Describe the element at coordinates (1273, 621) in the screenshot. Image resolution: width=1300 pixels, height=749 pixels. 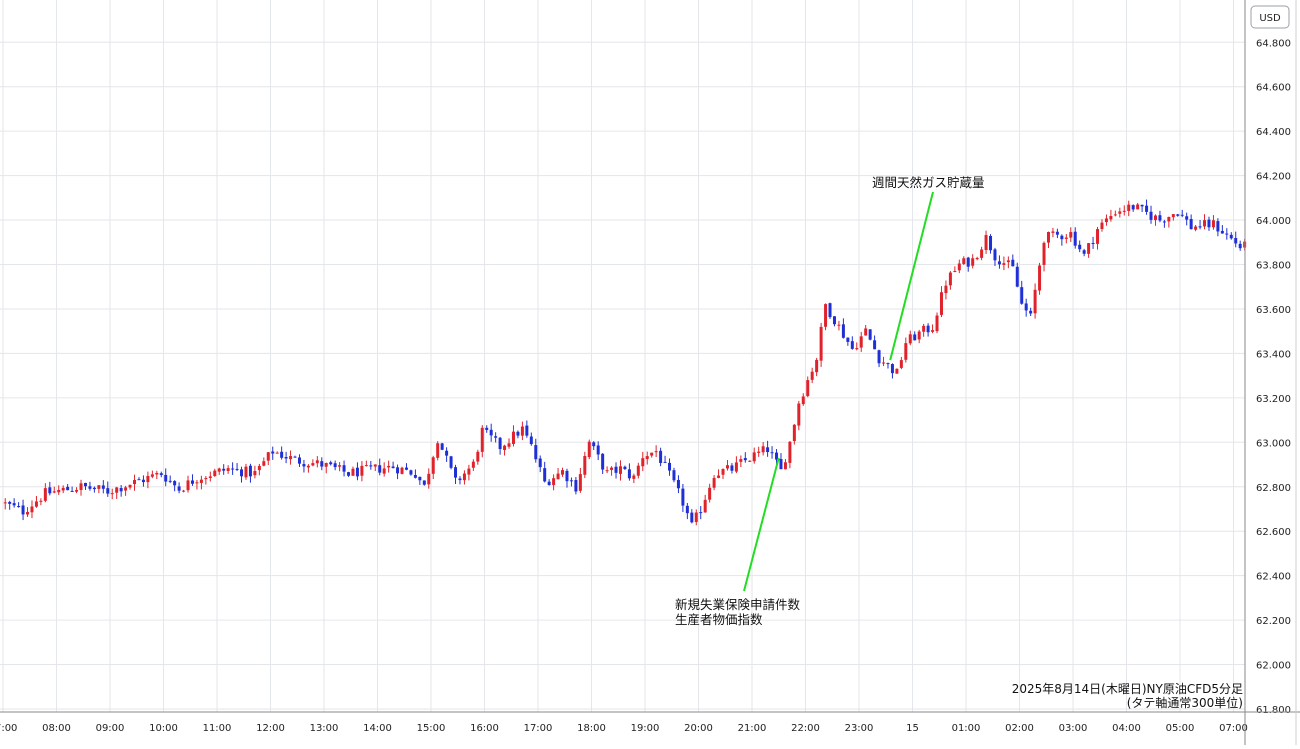
I see `y-tick-label: 62.200` at that location.